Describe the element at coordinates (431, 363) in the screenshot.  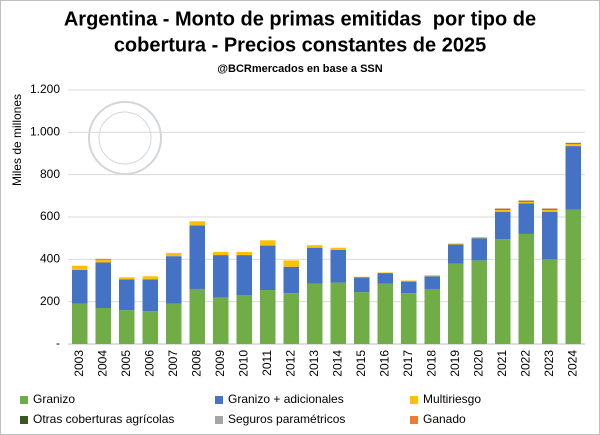
I see `x-tick-label: 2018` at that location.